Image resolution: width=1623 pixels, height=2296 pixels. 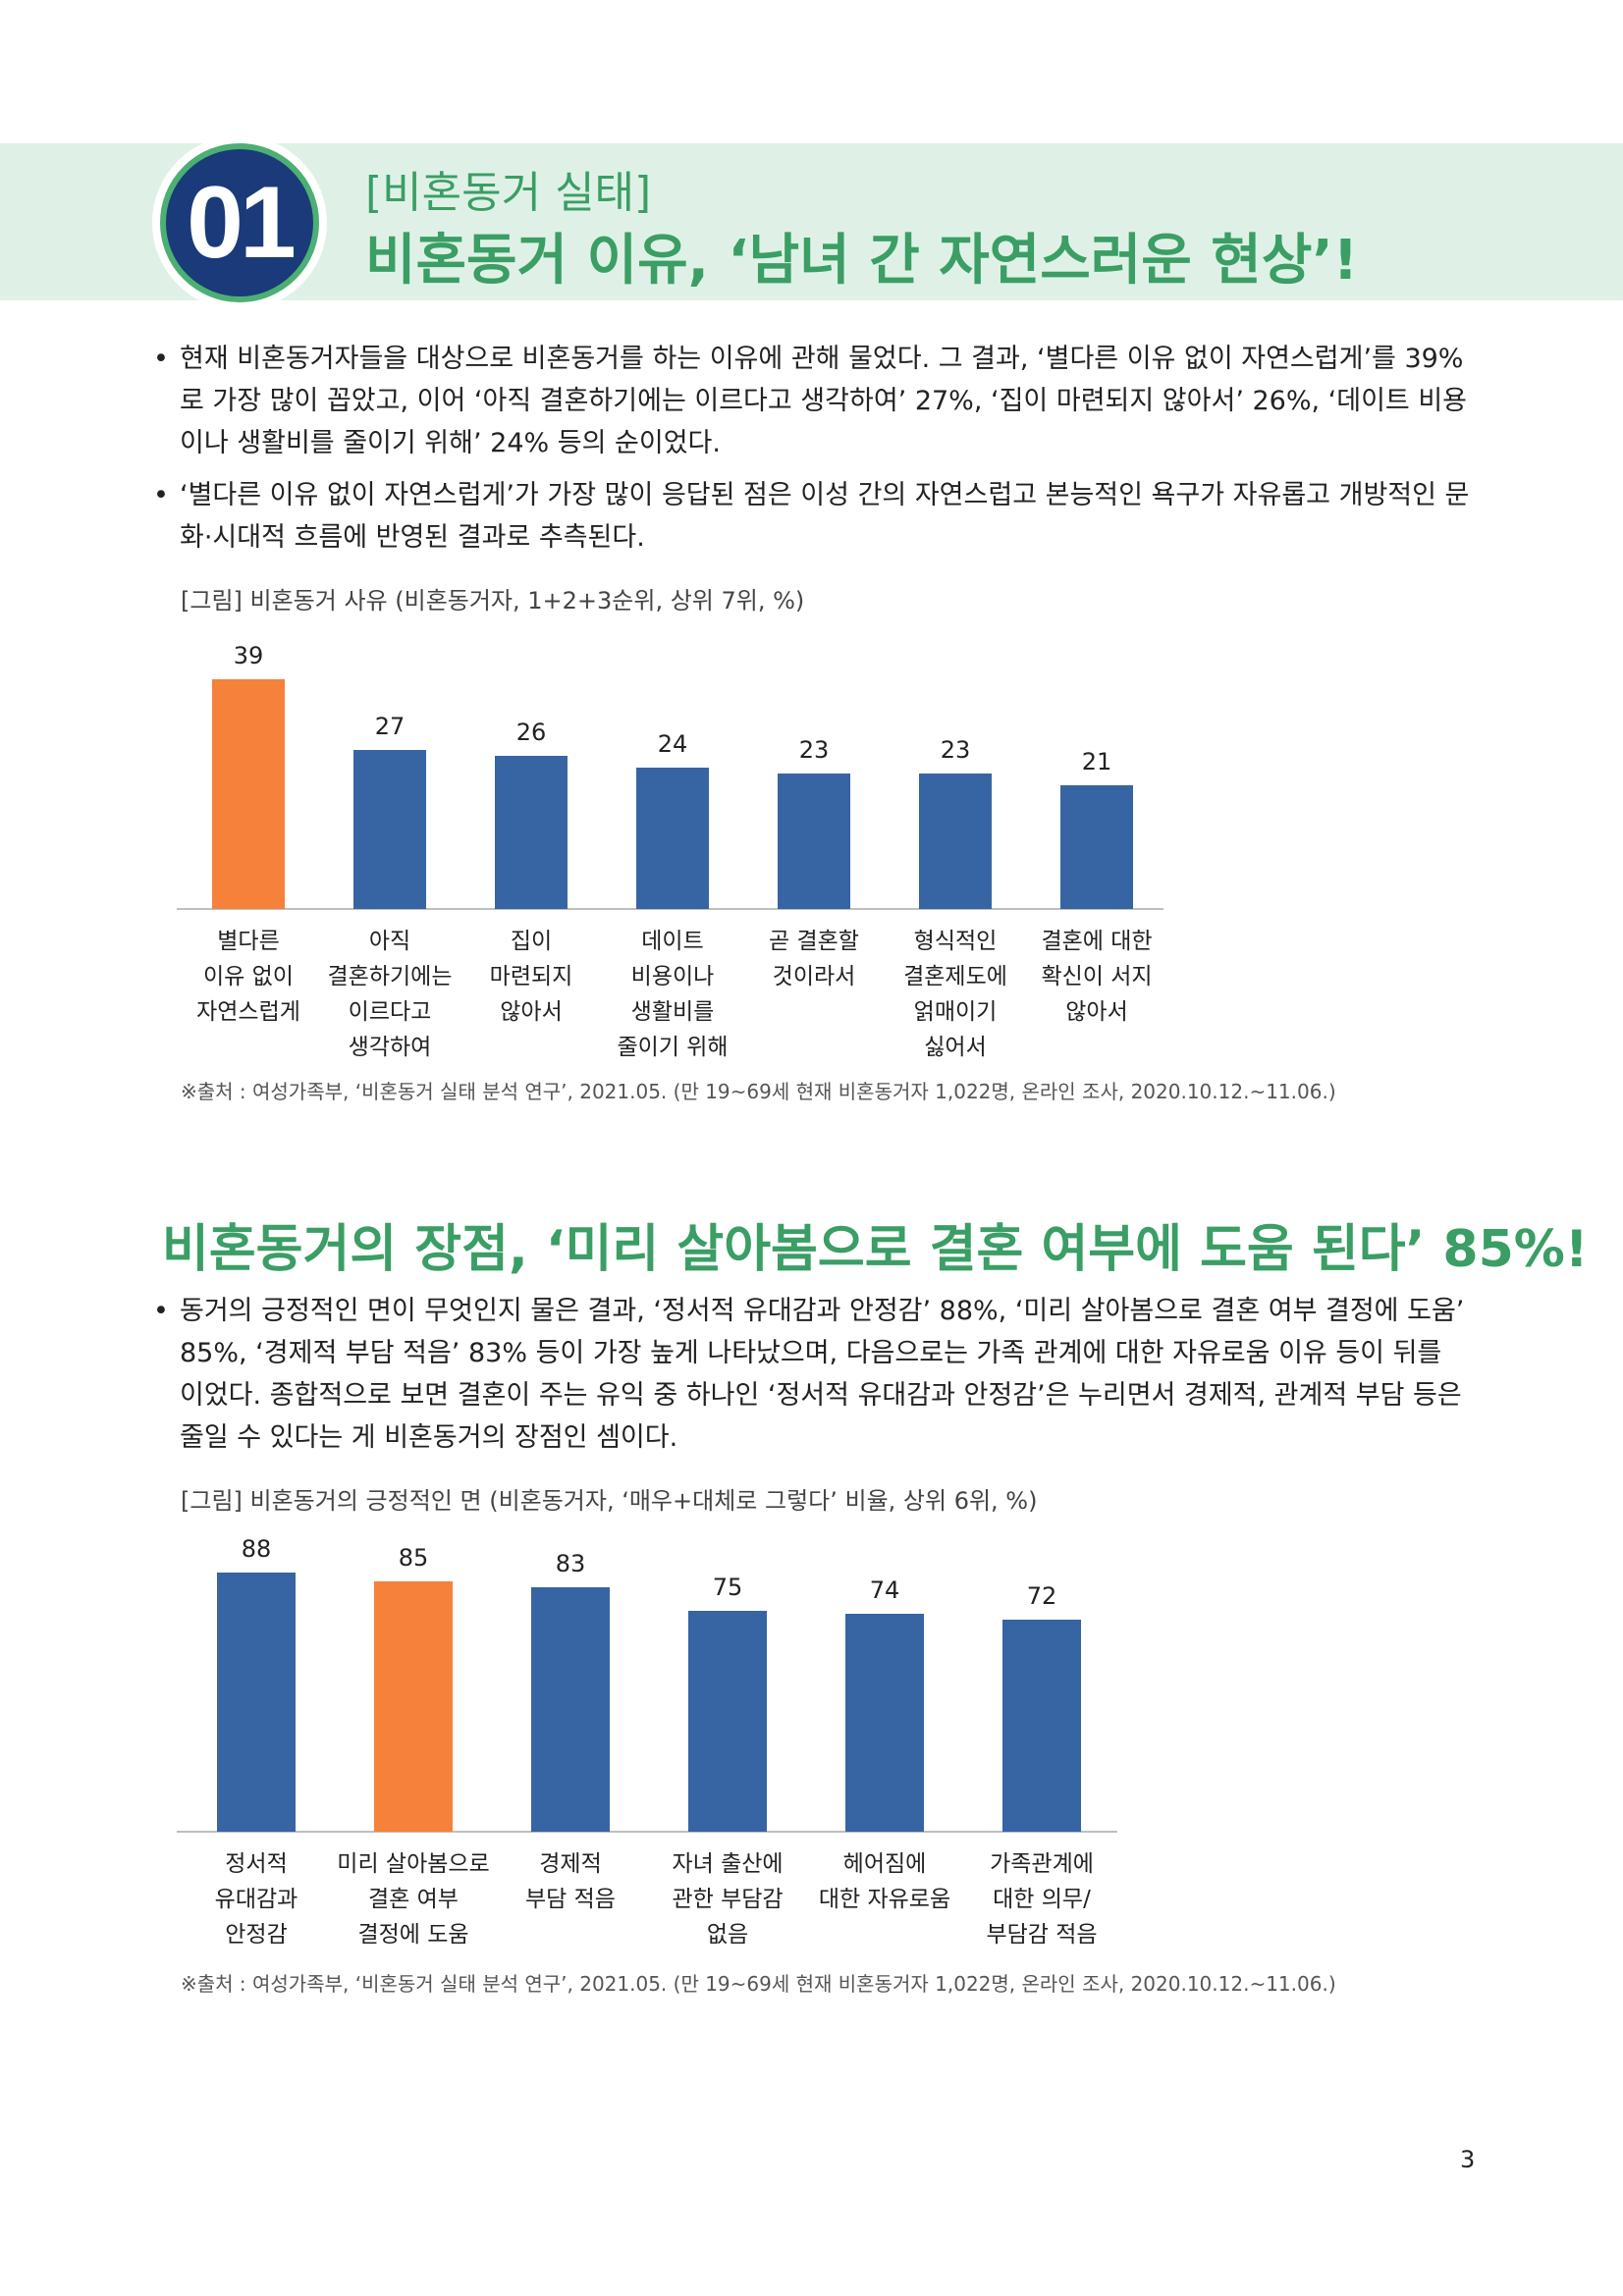 What do you see at coordinates (414, 1558) in the screenshot?
I see `bar-value-label: 85` at bounding box center [414, 1558].